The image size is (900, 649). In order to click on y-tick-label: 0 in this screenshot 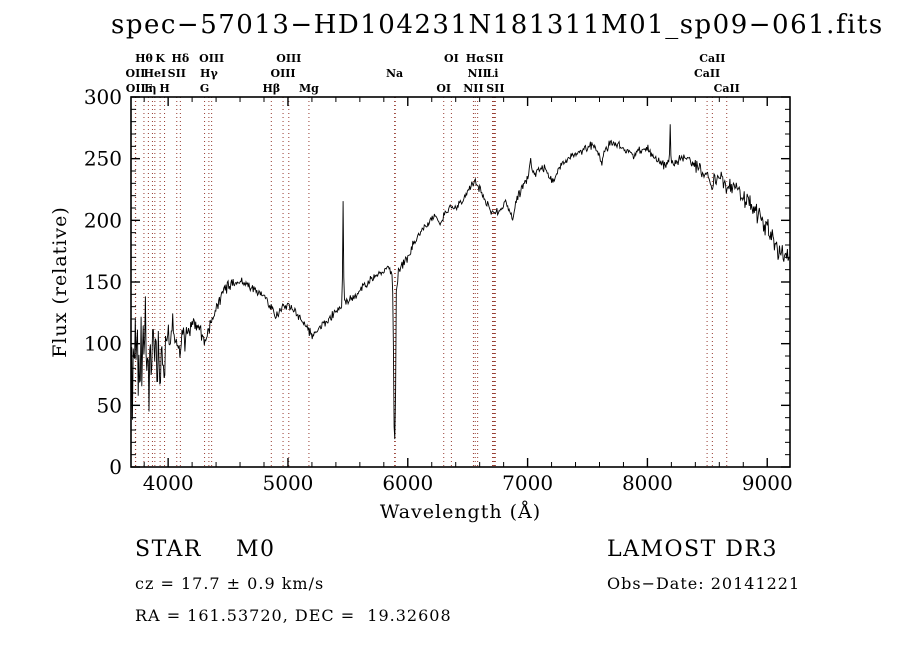, I will do `click(115, 467)`.